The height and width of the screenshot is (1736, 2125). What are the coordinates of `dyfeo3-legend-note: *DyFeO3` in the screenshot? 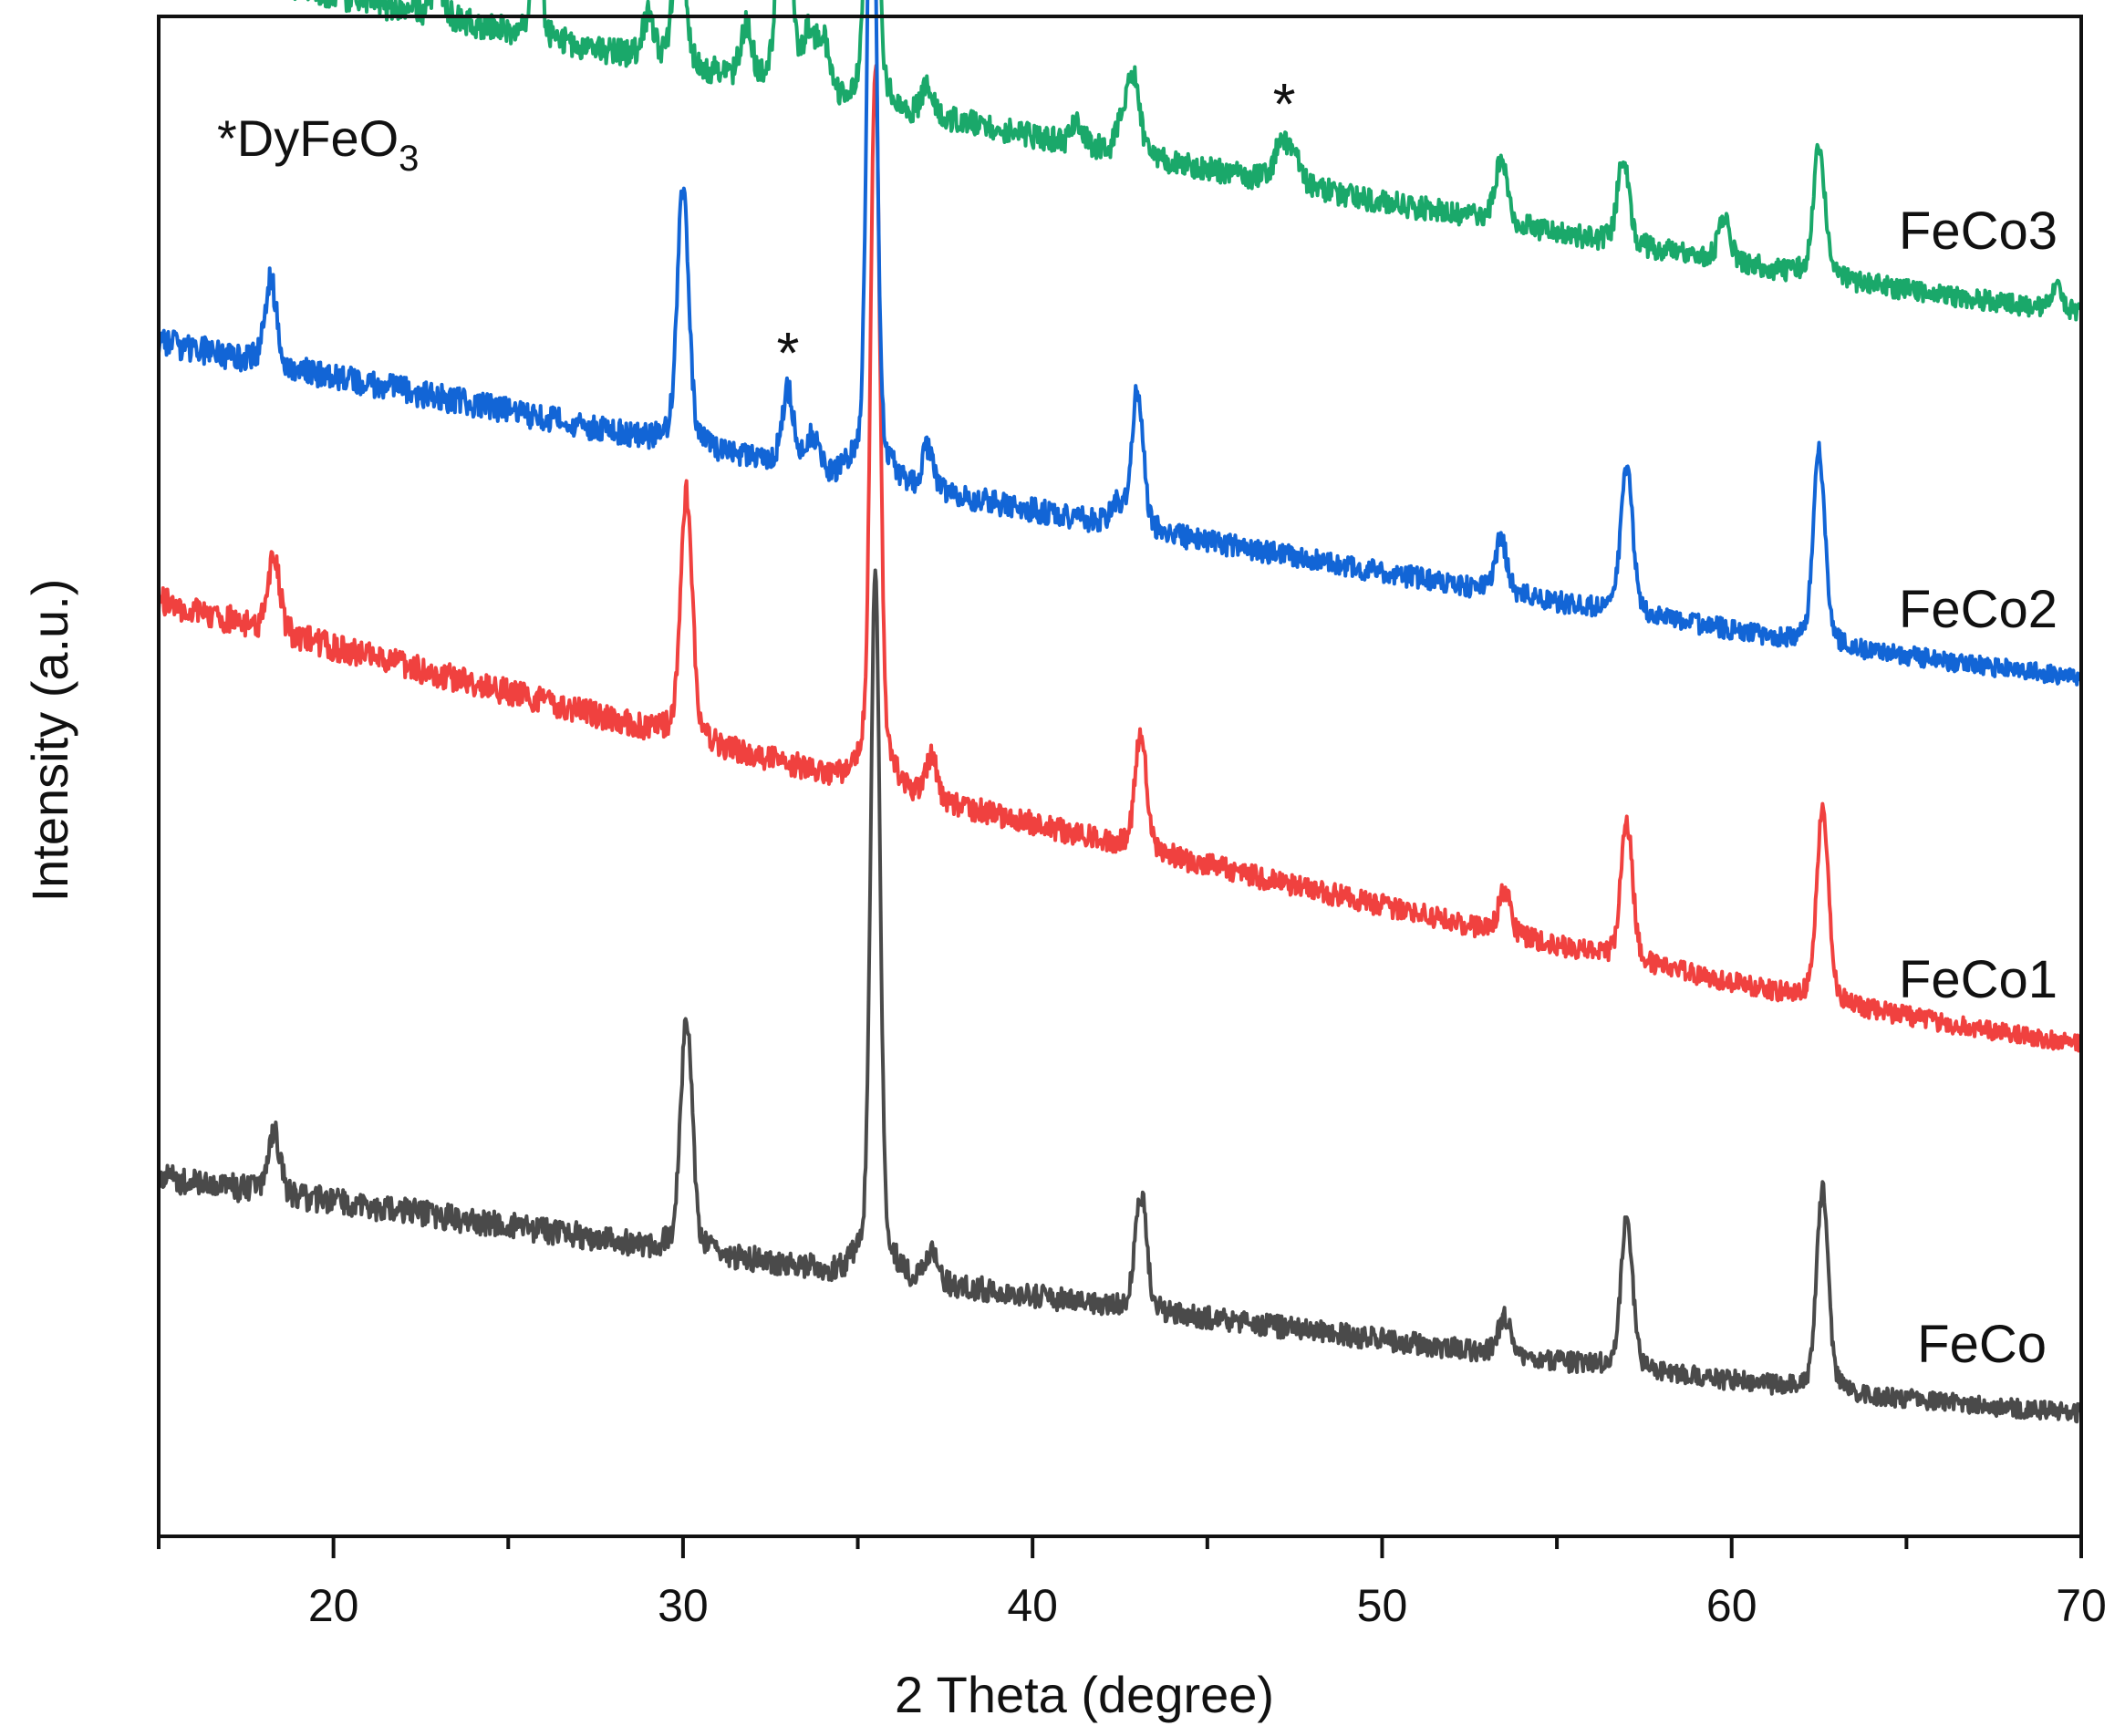 It's located at (318, 144).